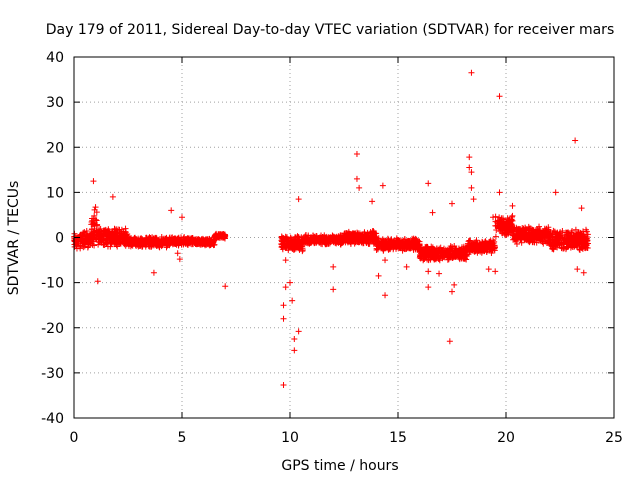  Describe the element at coordinates (52, 419) in the screenshot. I see `y-tick-label: -40` at that location.